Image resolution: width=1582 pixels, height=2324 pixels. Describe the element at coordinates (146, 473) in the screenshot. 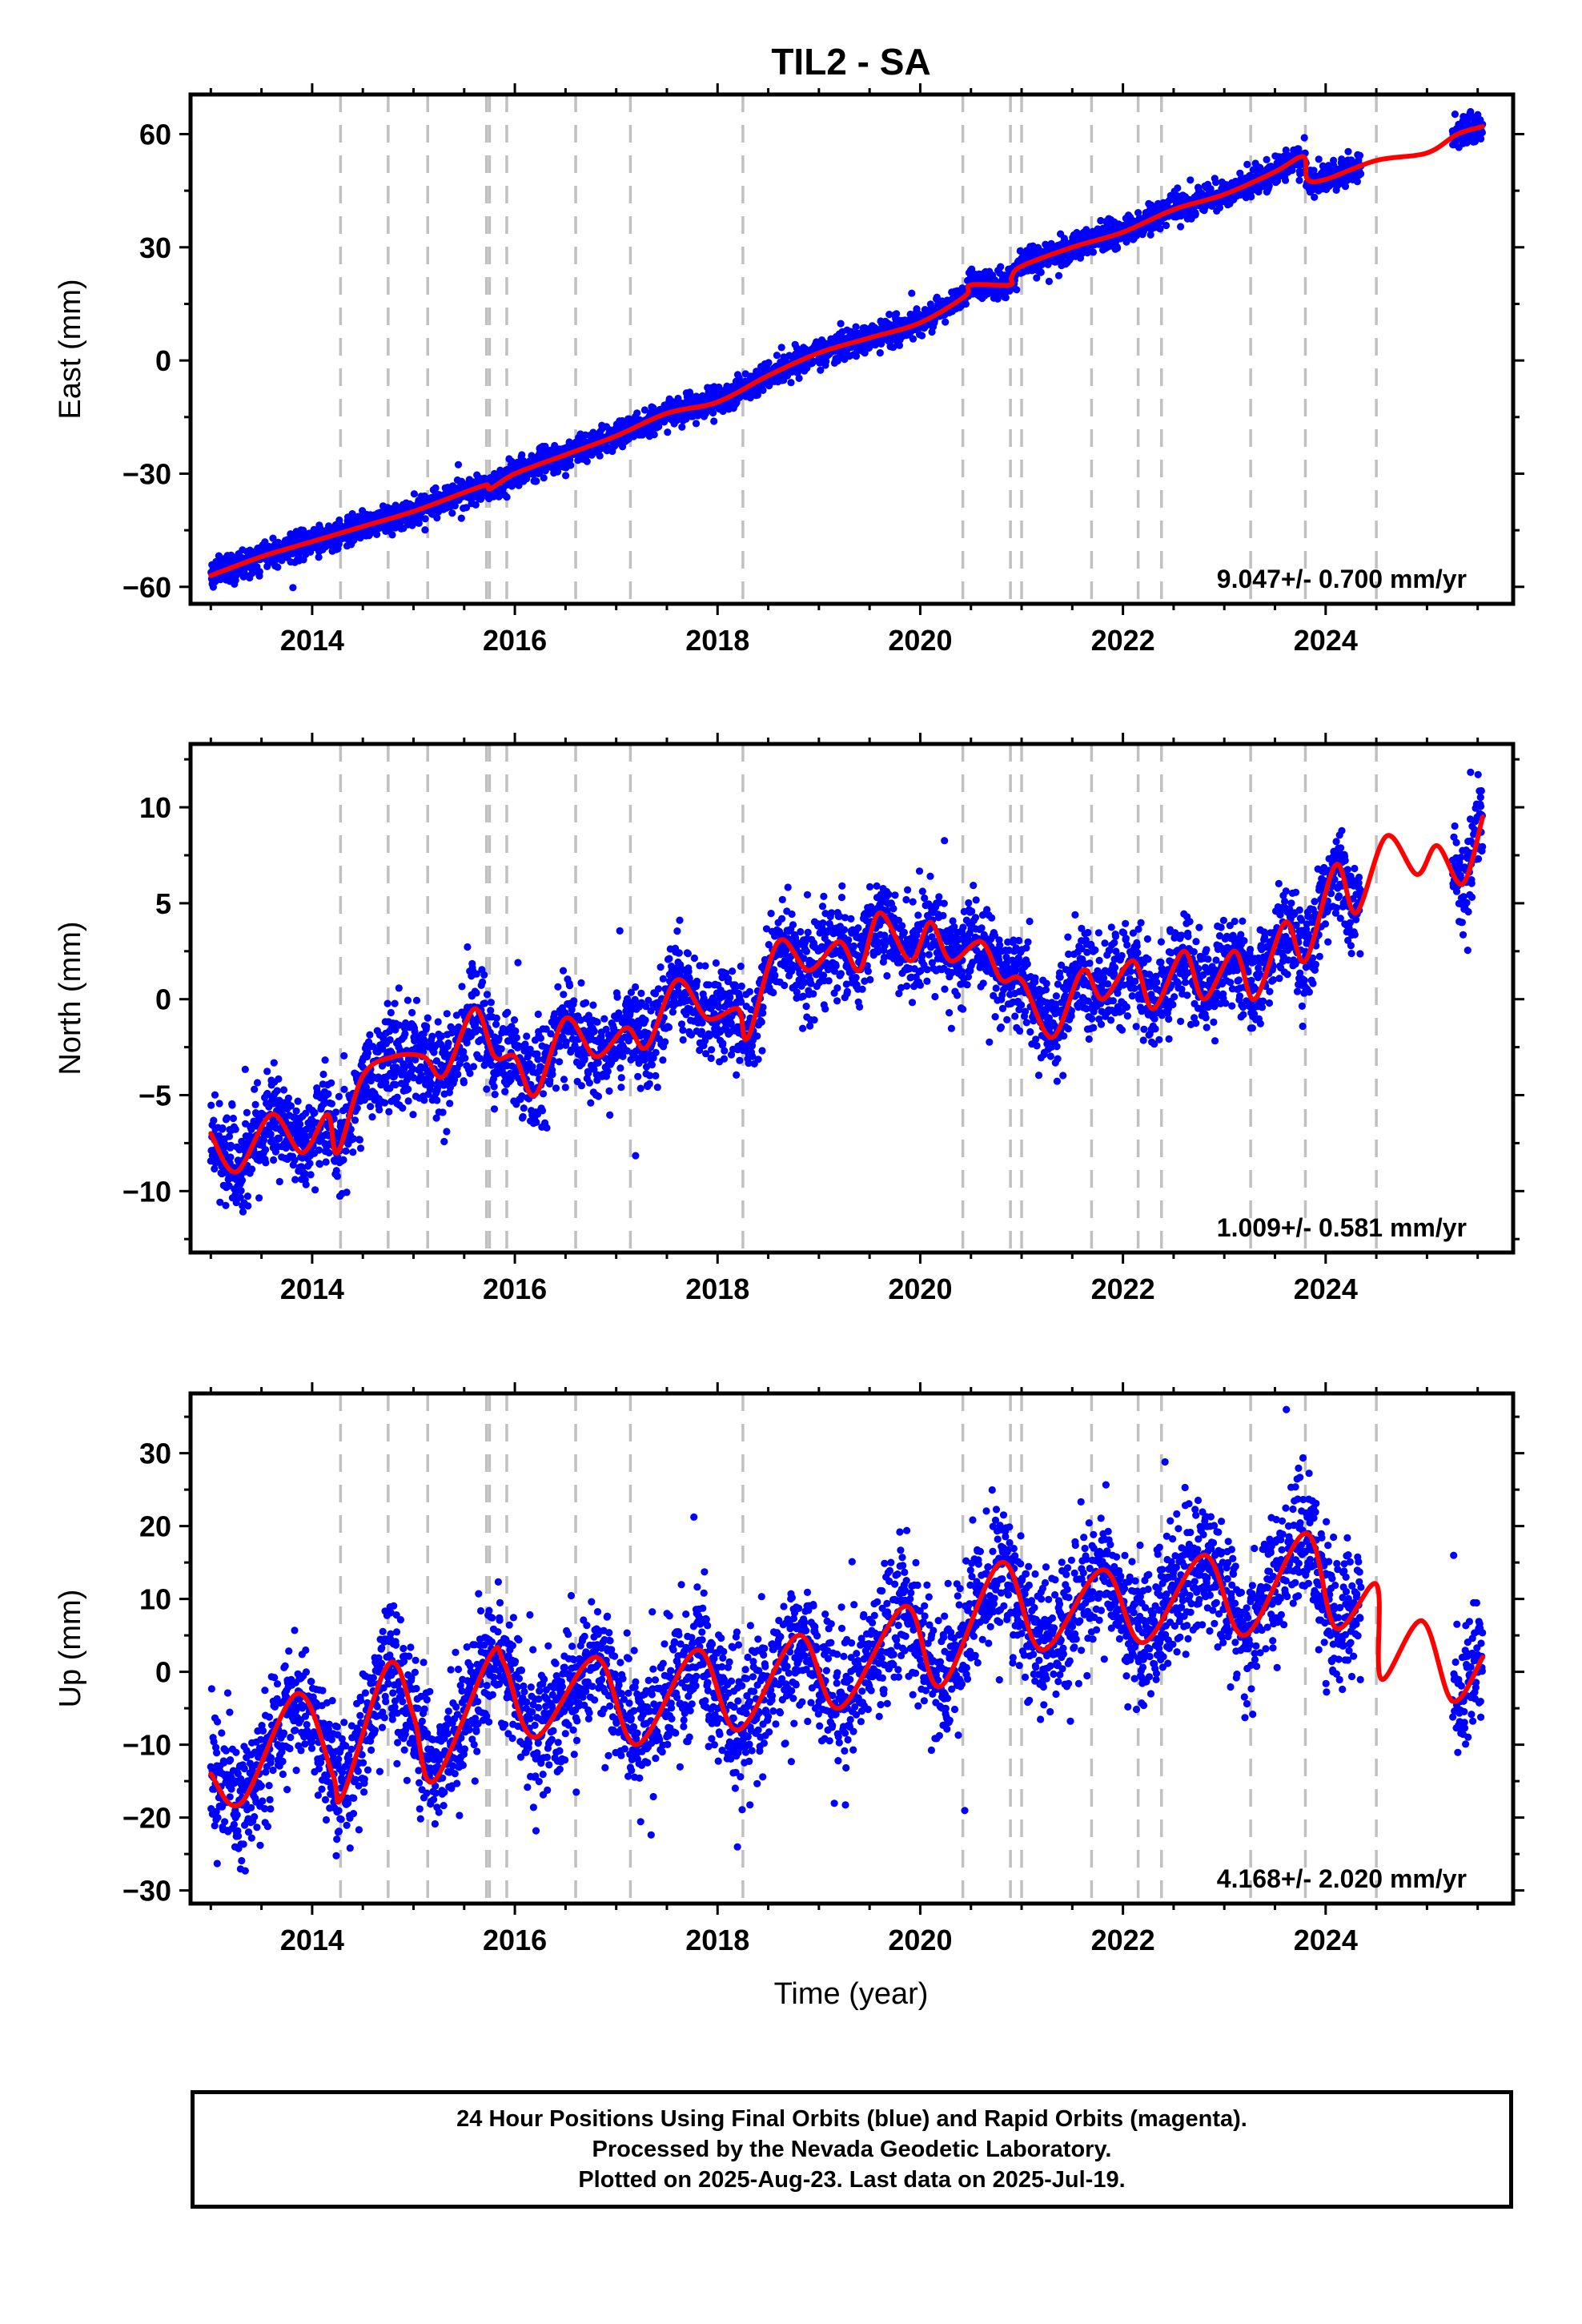

I see `y-tick-label: −30` at that location.